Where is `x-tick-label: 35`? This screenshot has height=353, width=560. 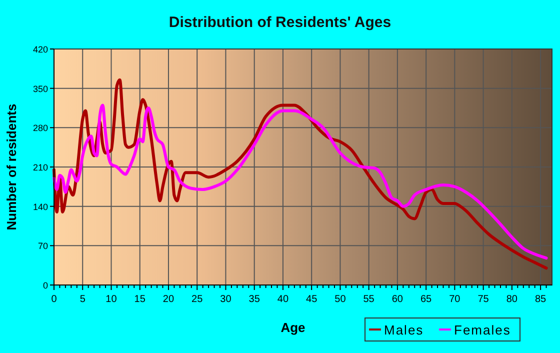
x-tick-label: 35 is located at coordinates (254, 299).